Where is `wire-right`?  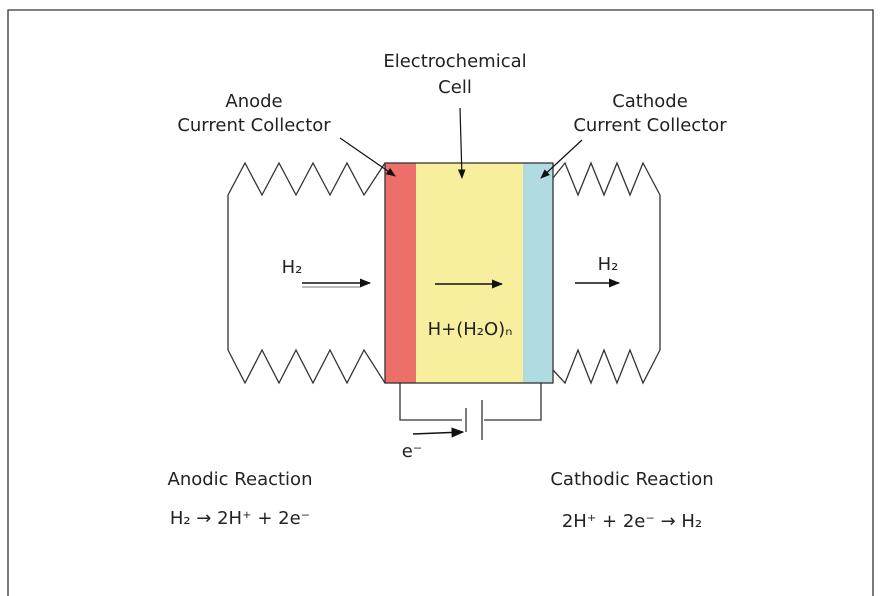 wire-right is located at coordinates (513, 402).